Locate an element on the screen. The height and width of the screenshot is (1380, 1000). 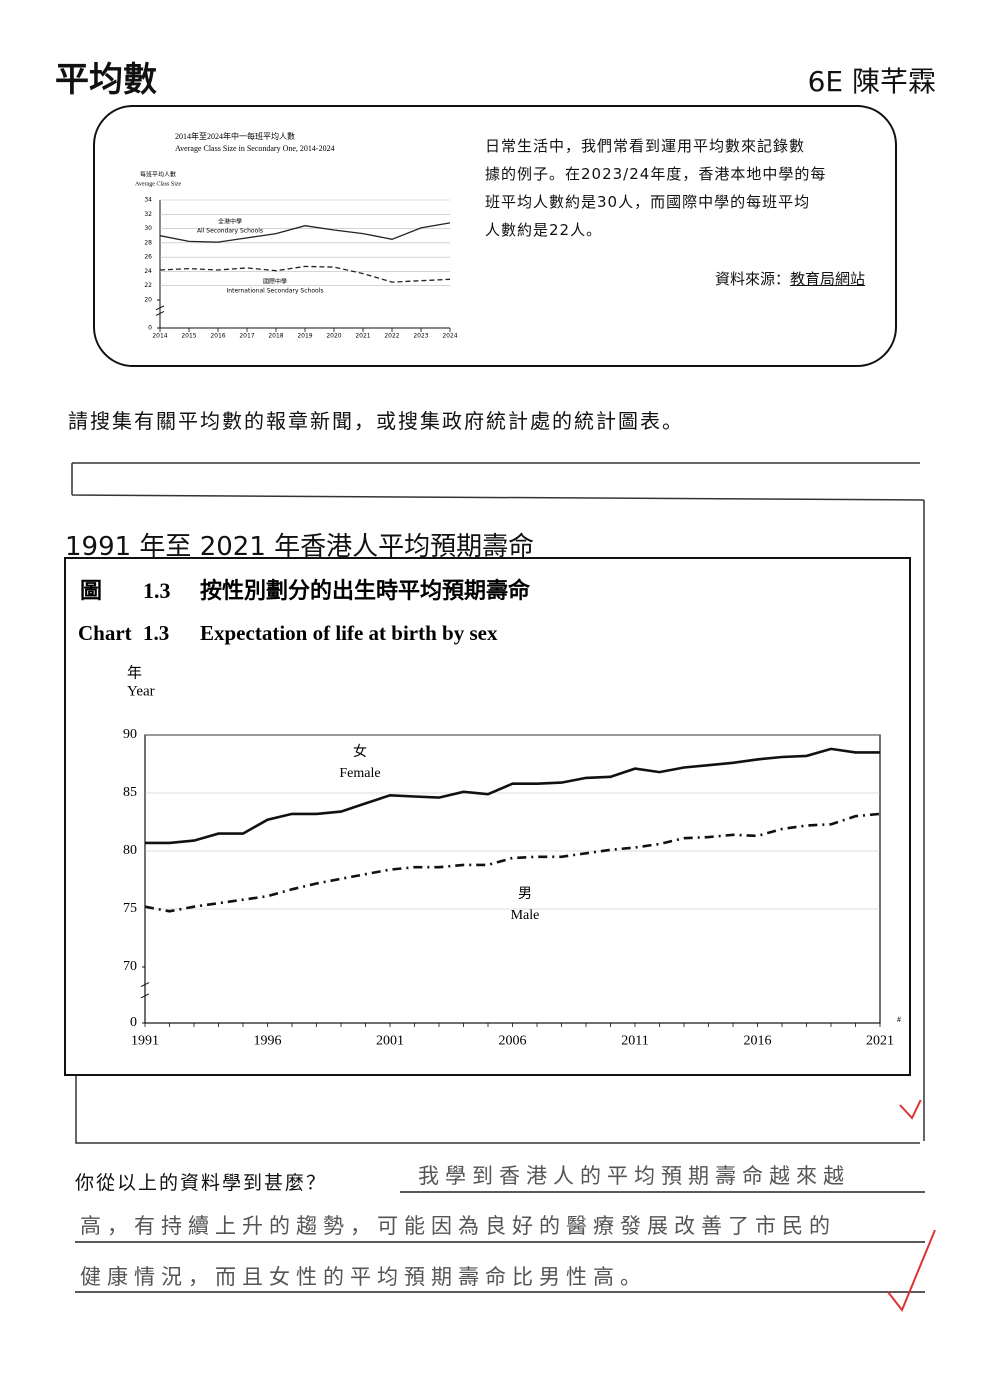
y-tick-label: 70 is located at coordinates (130, 966).